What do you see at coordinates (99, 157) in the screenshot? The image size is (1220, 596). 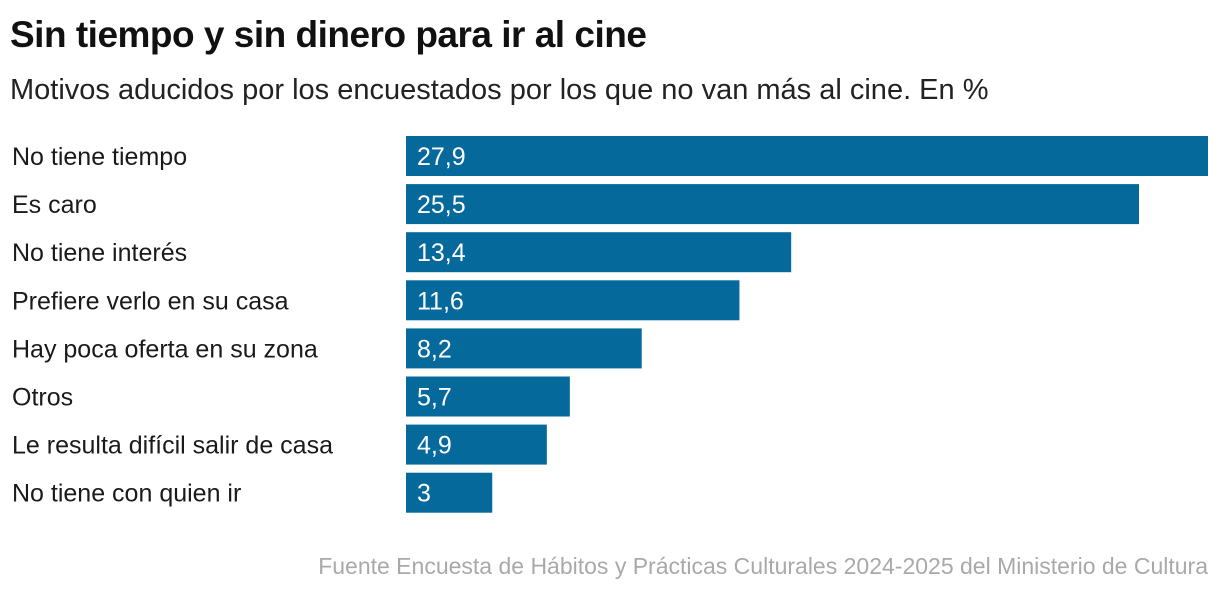 I see `category-label: No tiene tiempo` at bounding box center [99, 157].